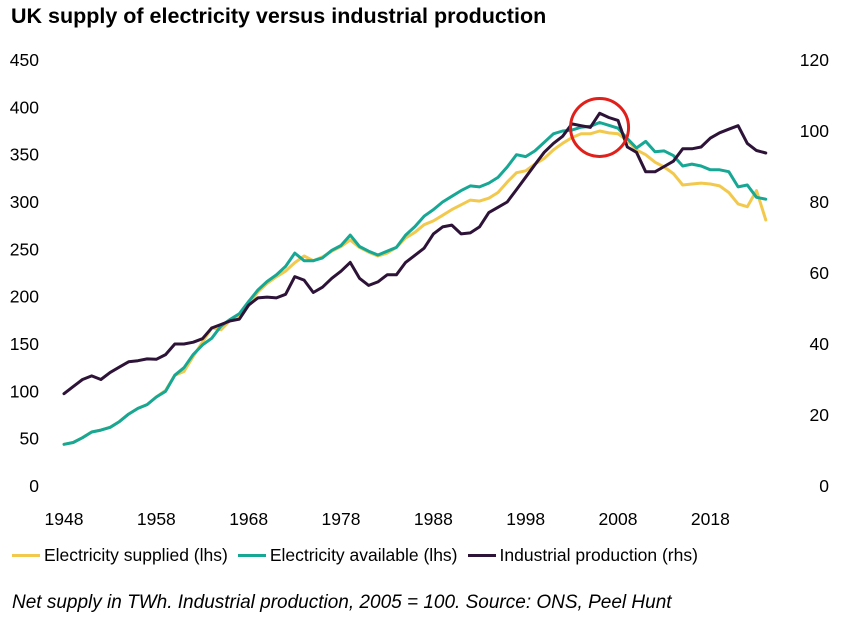  I want to click on legend-item-electricity-supplied: Electricity supplied (lhs), so click(120, 555).